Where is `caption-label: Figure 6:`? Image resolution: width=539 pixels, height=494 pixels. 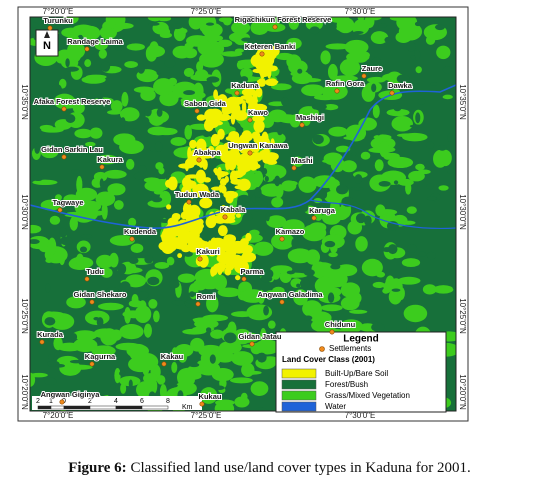 caption-label: Figure 6: is located at coordinates (97, 468).